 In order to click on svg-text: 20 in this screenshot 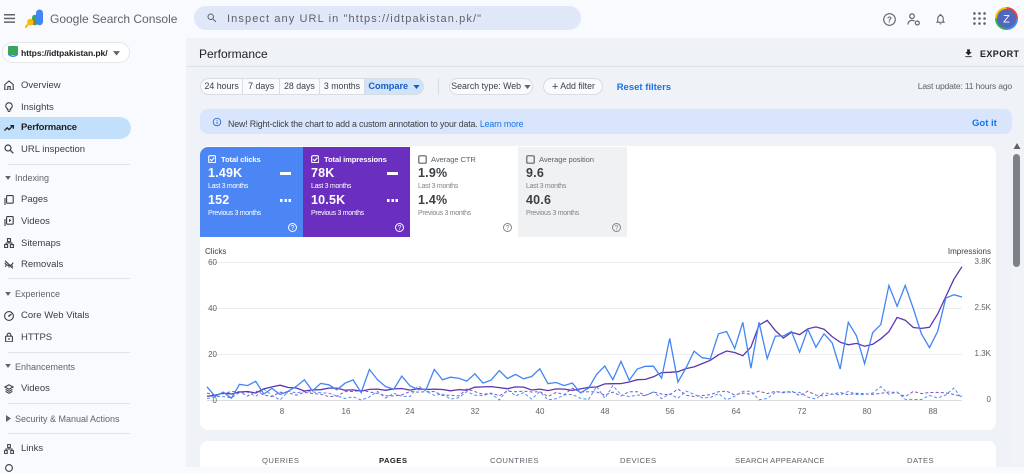, I will do `click(212, 354)`.